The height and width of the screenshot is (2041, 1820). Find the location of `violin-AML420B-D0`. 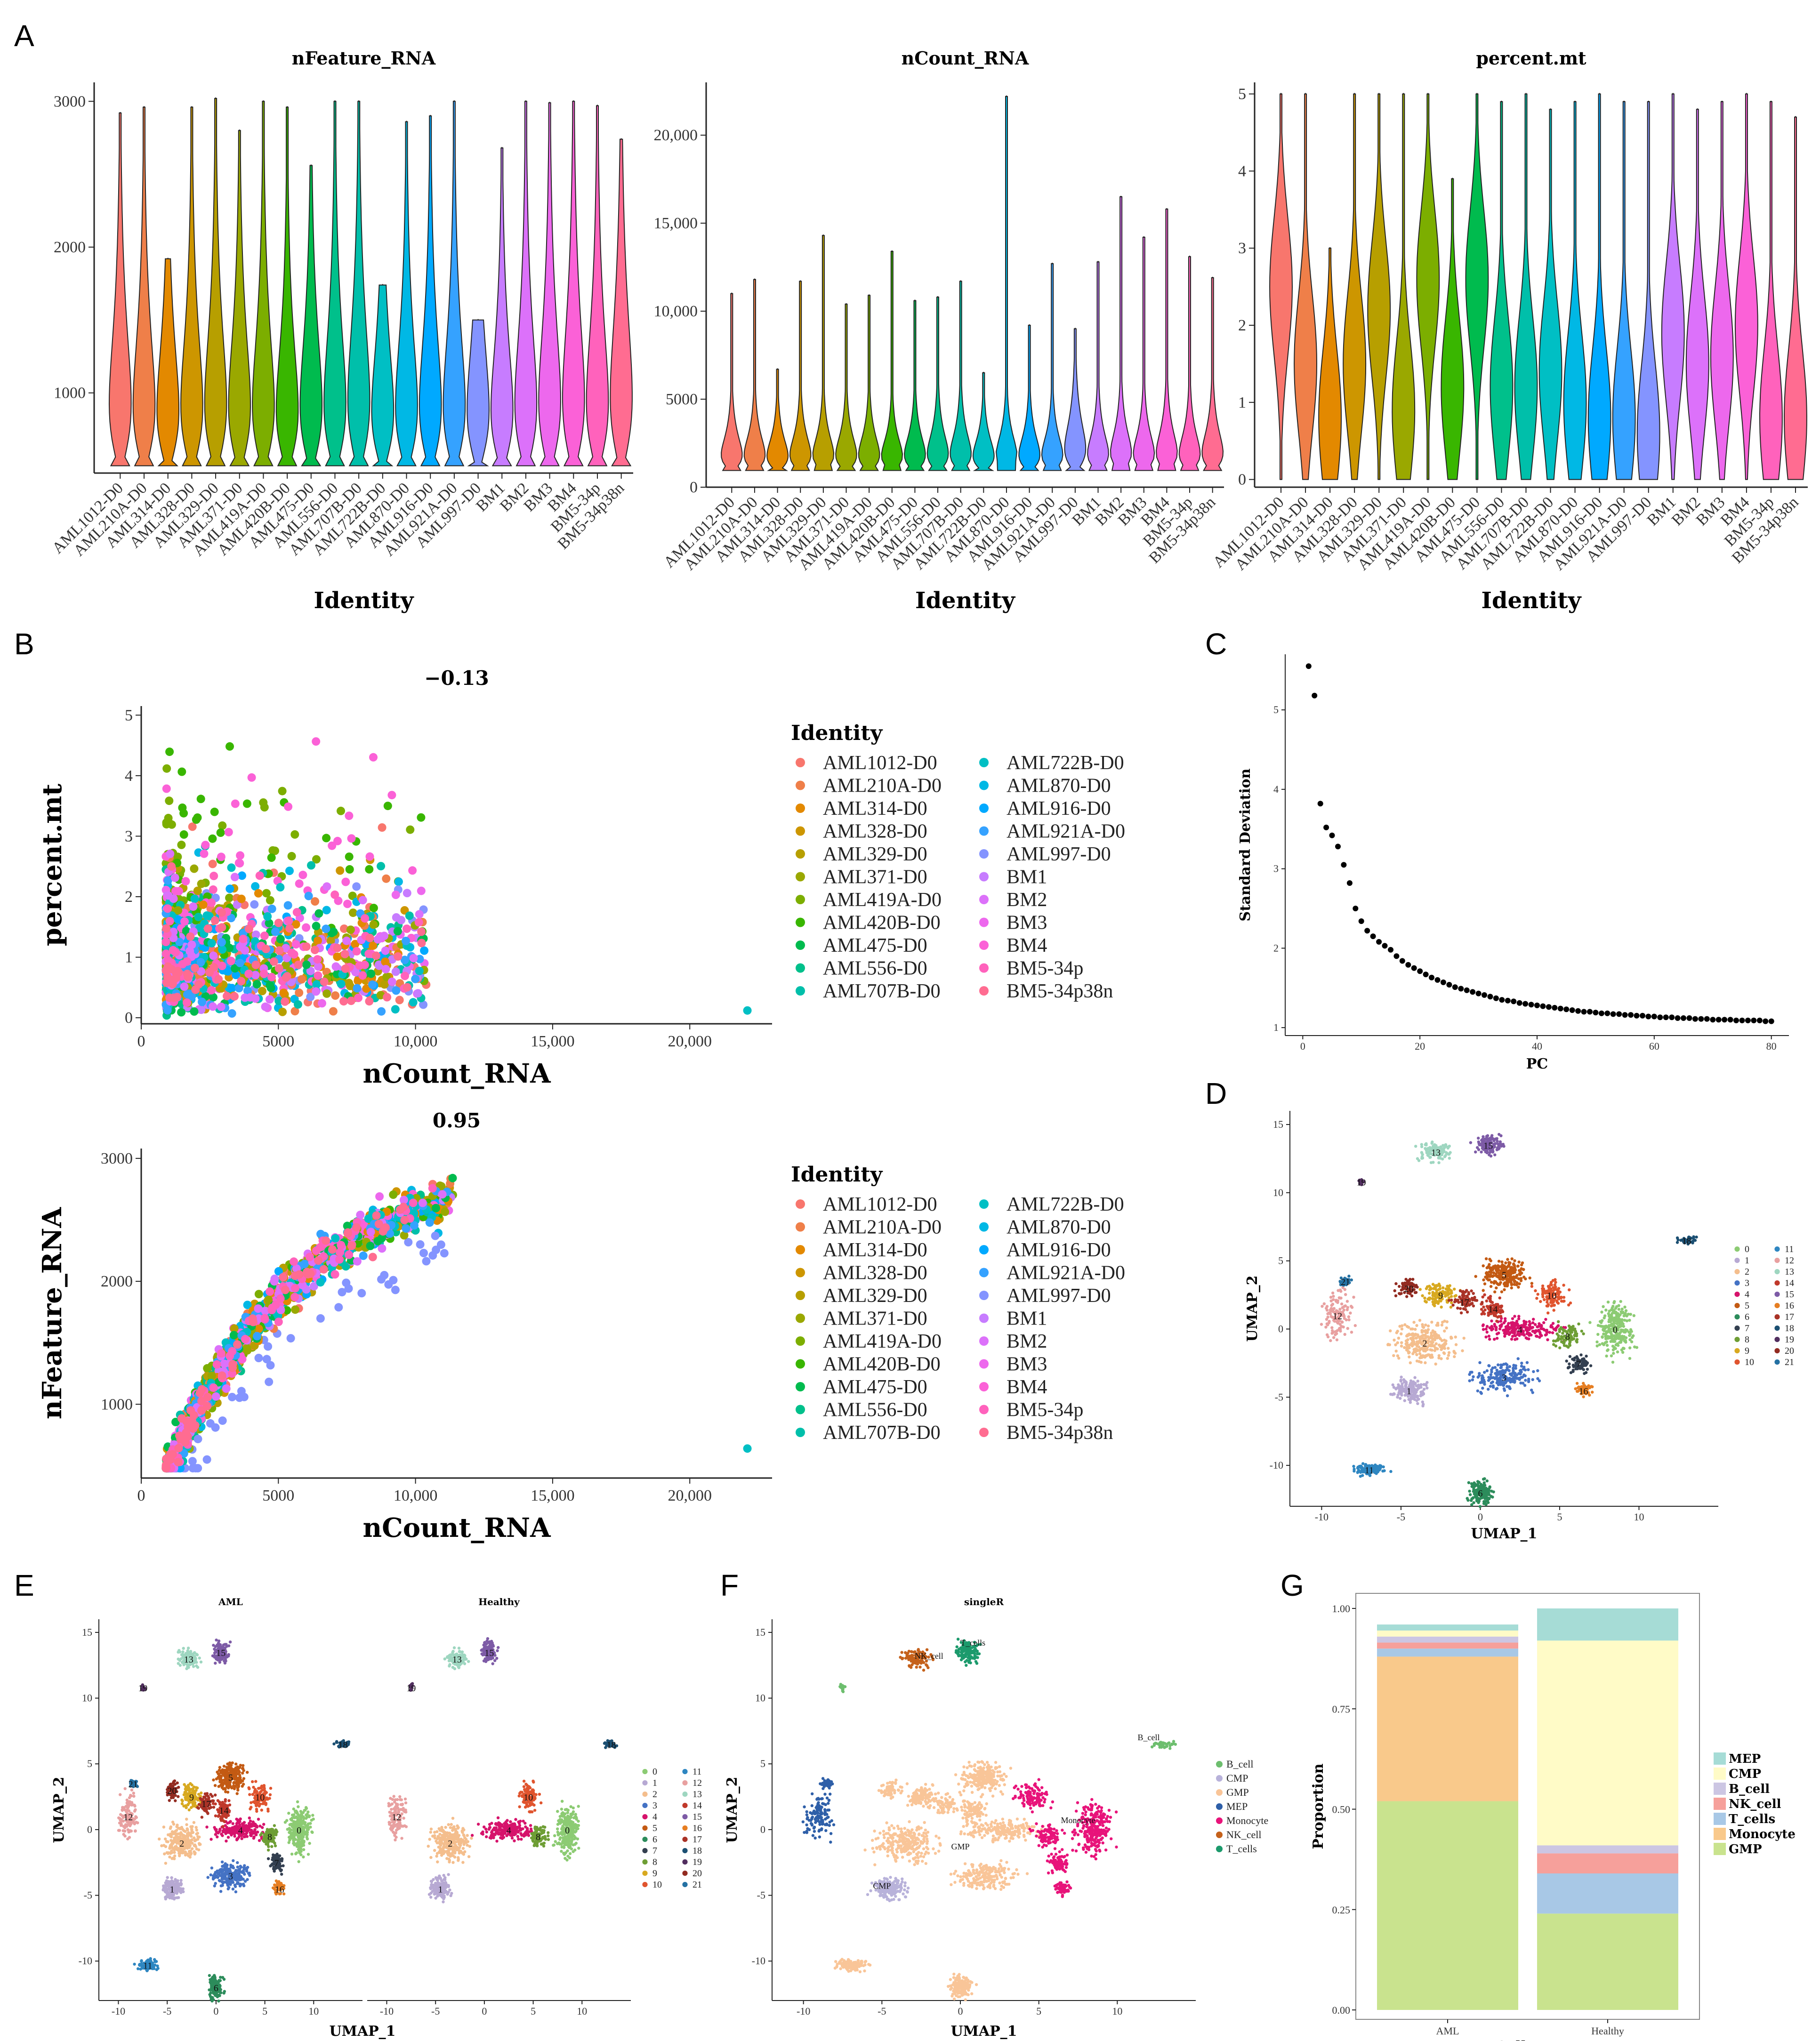

violin-AML420B-D0 is located at coordinates (287, 286).